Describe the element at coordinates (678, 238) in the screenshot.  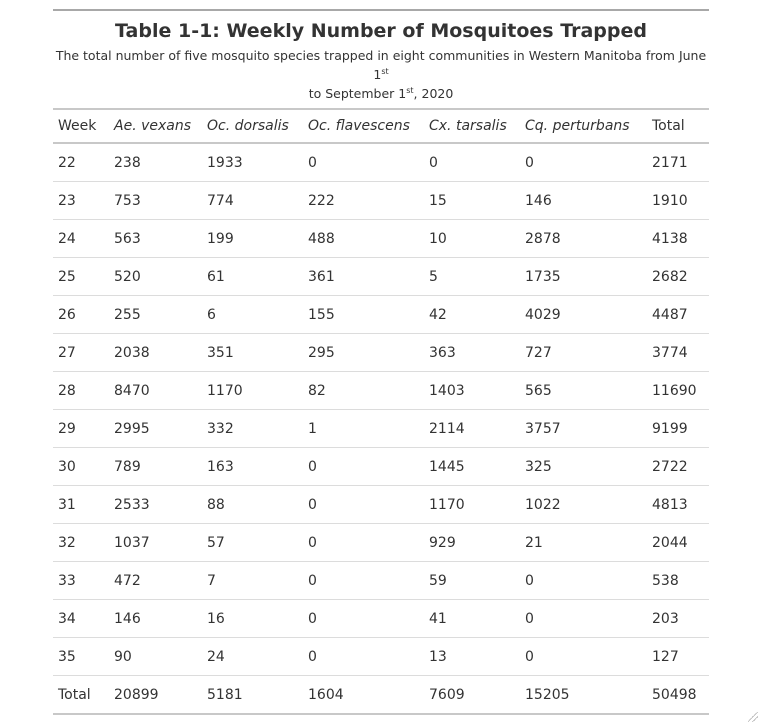
I see `table-cell: 4138` at that location.